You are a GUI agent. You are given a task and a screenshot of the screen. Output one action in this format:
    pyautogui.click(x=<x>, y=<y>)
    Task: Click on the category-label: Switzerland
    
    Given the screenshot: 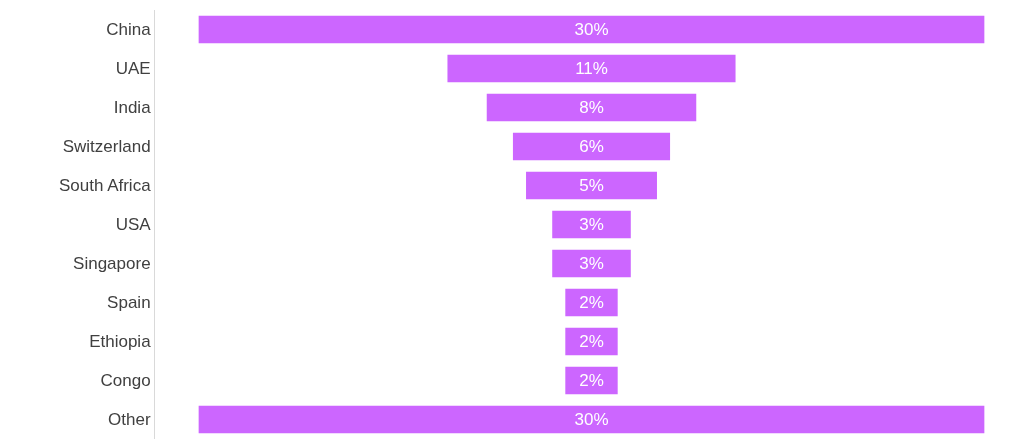 What is the action you would take?
    pyautogui.click(x=106, y=147)
    